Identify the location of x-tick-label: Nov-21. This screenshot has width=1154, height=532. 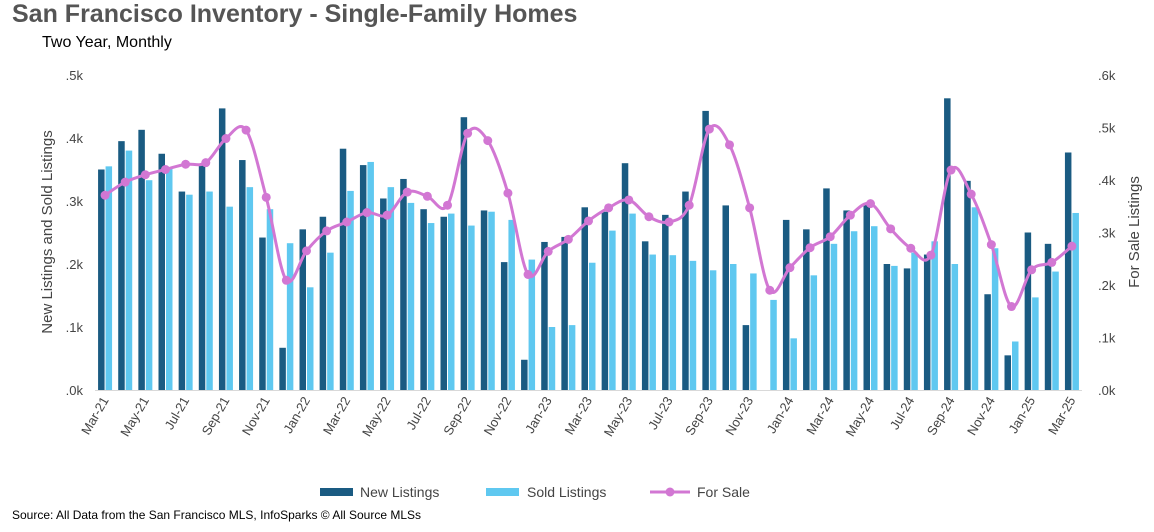
(256, 416).